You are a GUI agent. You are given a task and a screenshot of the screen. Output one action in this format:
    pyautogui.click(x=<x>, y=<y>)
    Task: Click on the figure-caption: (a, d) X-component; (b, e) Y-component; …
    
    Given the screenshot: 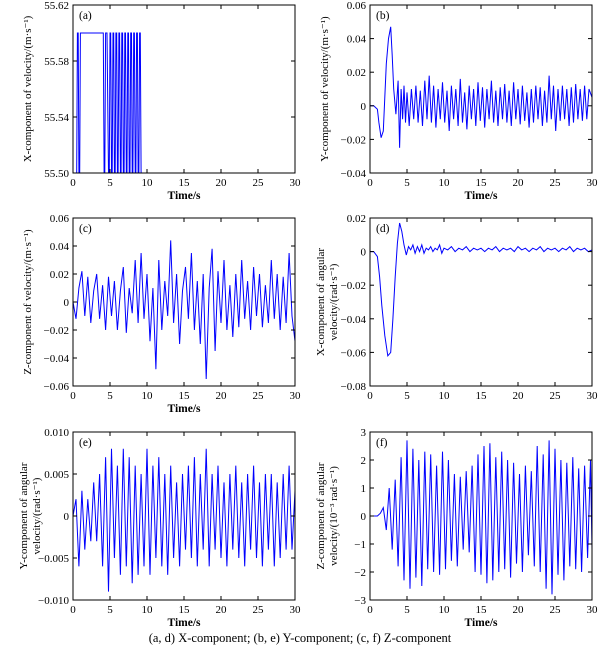 What is the action you would take?
    pyautogui.click(x=300, y=638)
    